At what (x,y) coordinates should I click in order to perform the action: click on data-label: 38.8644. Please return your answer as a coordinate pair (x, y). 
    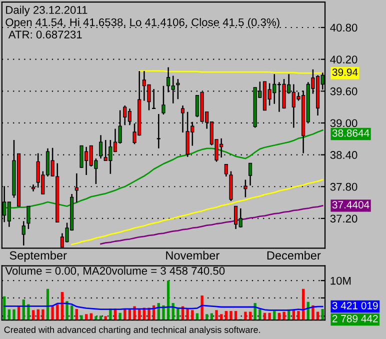
    Looking at the image, I should click on (351, 133).